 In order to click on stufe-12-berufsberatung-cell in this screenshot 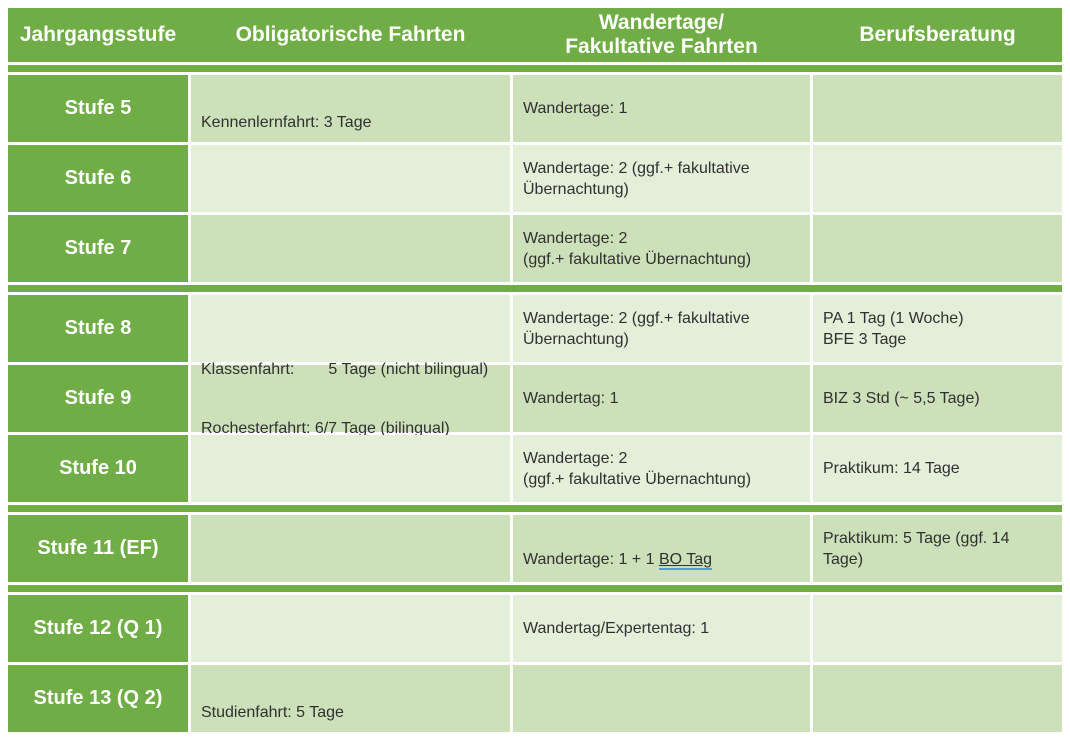, I will do `click(937, 628)`.